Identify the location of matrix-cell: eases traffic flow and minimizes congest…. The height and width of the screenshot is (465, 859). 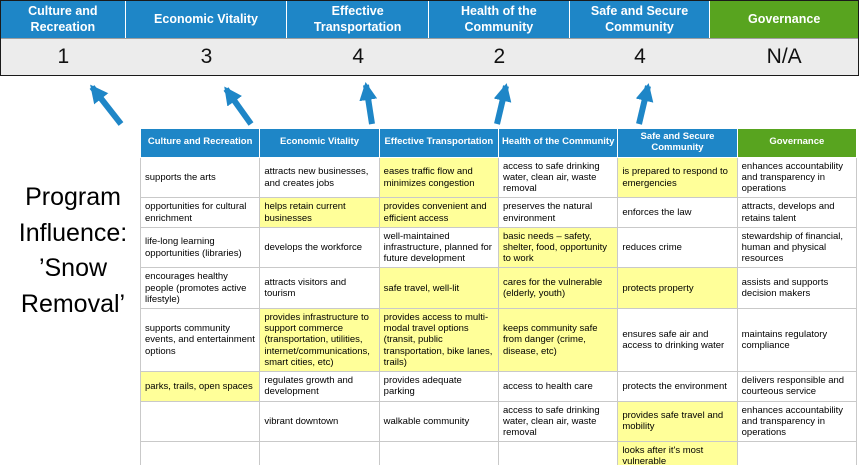
(438, 177).